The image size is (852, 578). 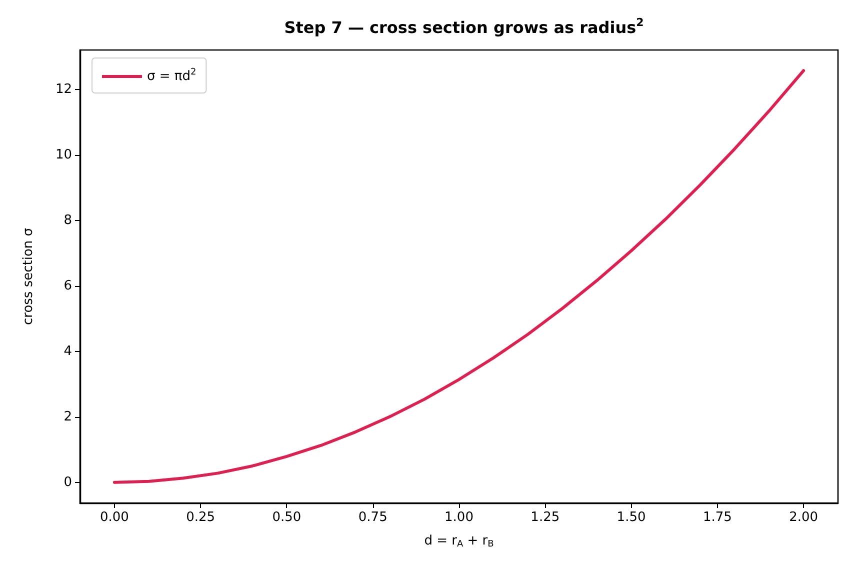 What do you see at coordinates (68, 286) in the screenshot?
I see `y-tick-label: 6` at bounding box center [68, 286].